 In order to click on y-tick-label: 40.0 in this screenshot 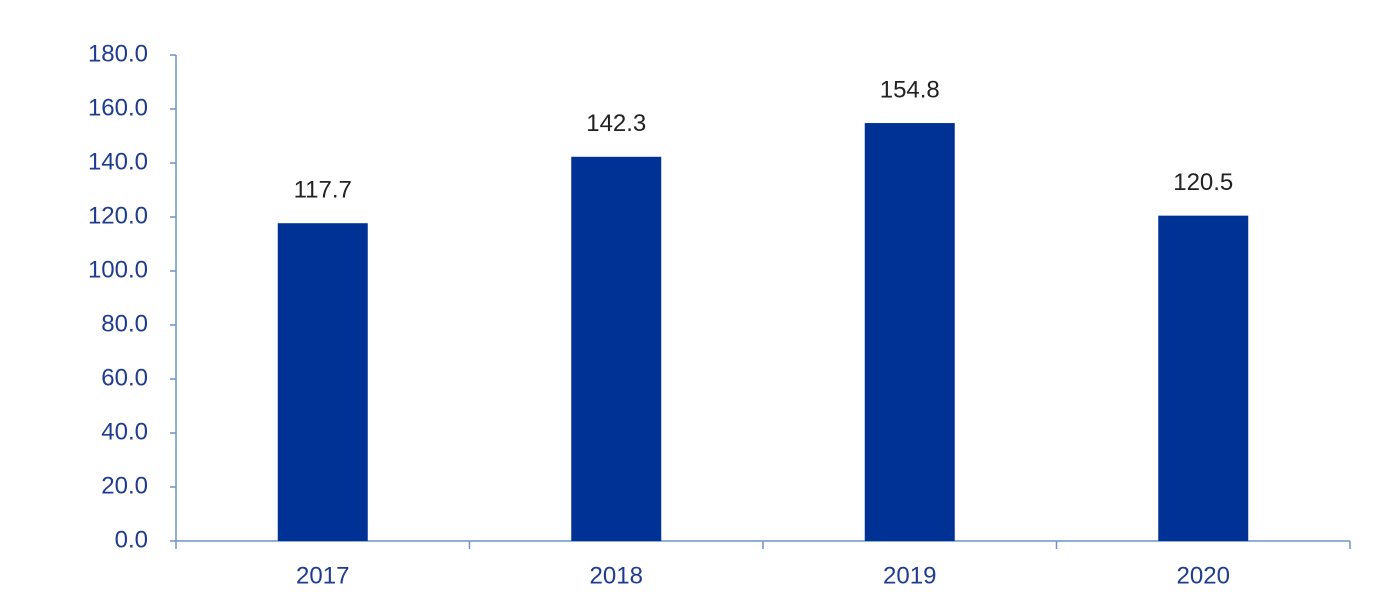, I will do `click(124, 431)`.